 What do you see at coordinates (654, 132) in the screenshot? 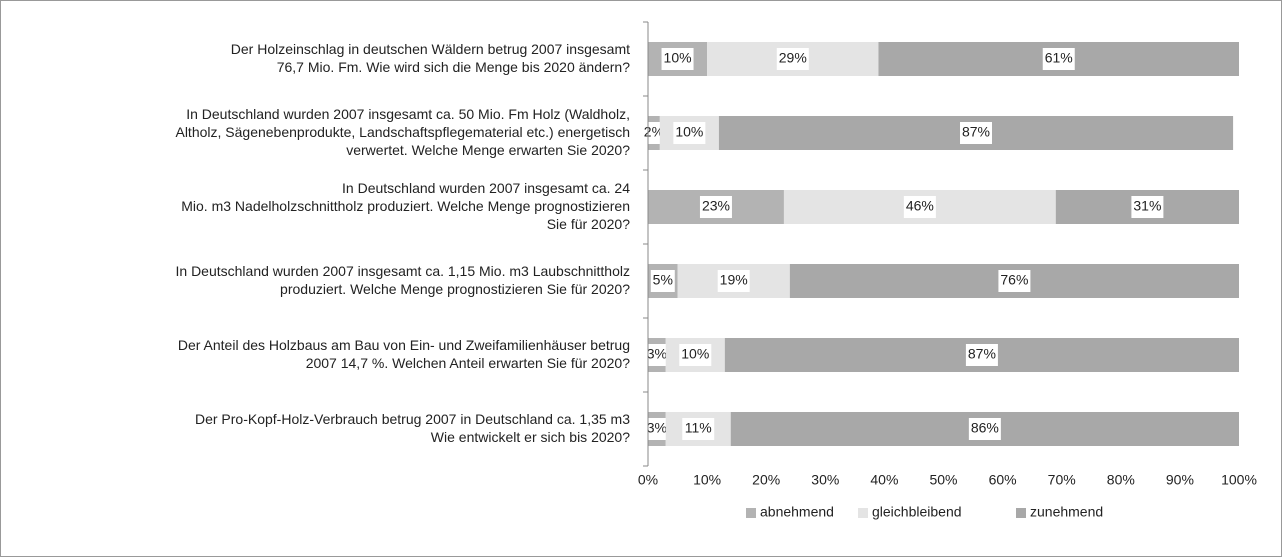
I see `data-label: 2%` at bounding box center [654, 132].